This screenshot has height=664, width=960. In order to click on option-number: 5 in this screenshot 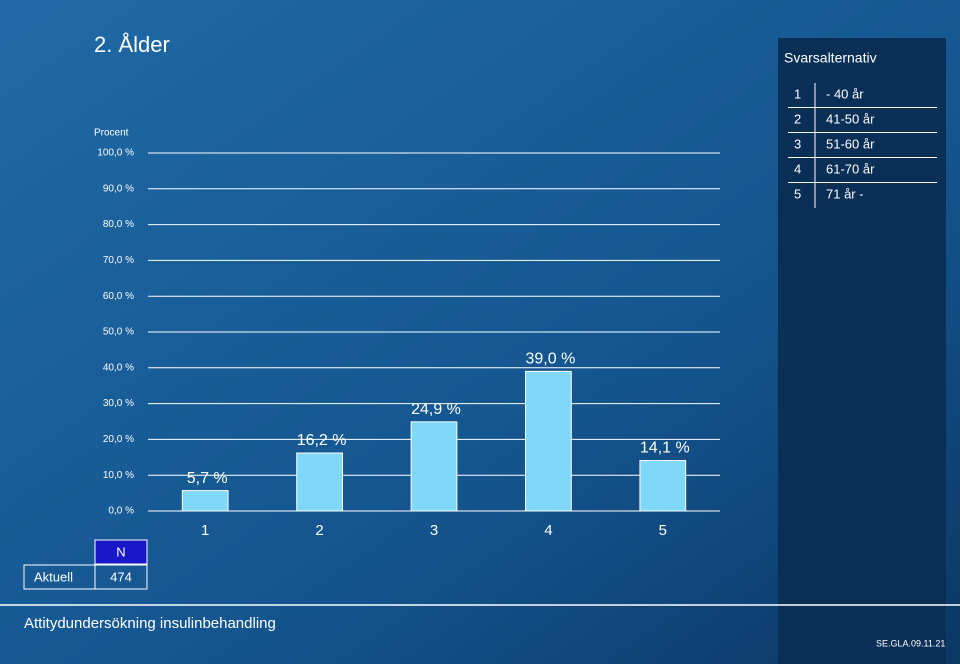, I will do `click(797, 193)`.